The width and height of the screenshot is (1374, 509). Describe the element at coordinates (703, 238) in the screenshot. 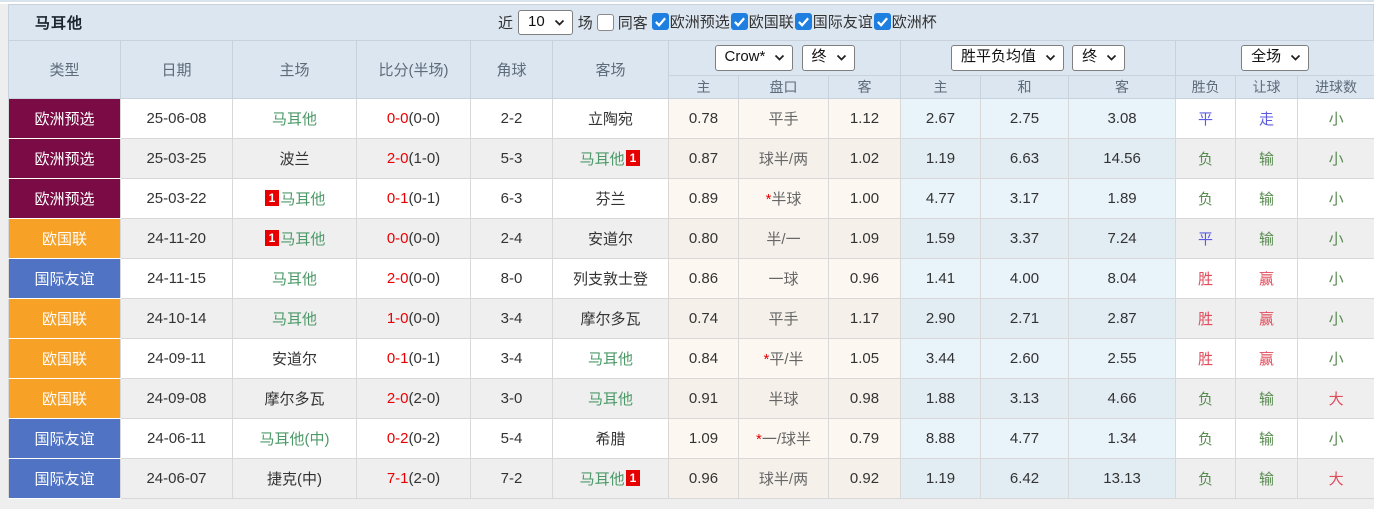

I see `crow-home-odds-cell: 0.80` at that location.